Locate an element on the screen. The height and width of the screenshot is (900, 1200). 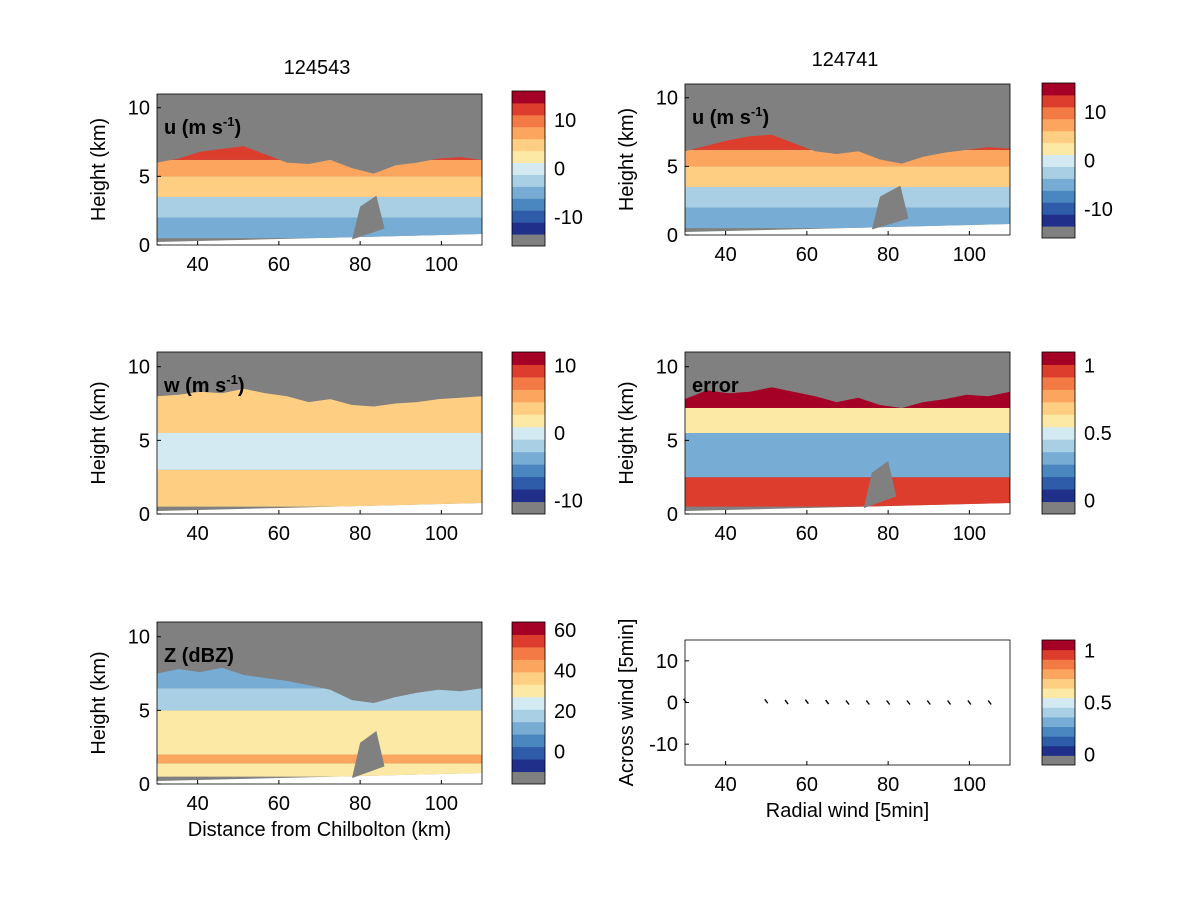
colorbar: 10.50 is located at coordinates (1076, 703).